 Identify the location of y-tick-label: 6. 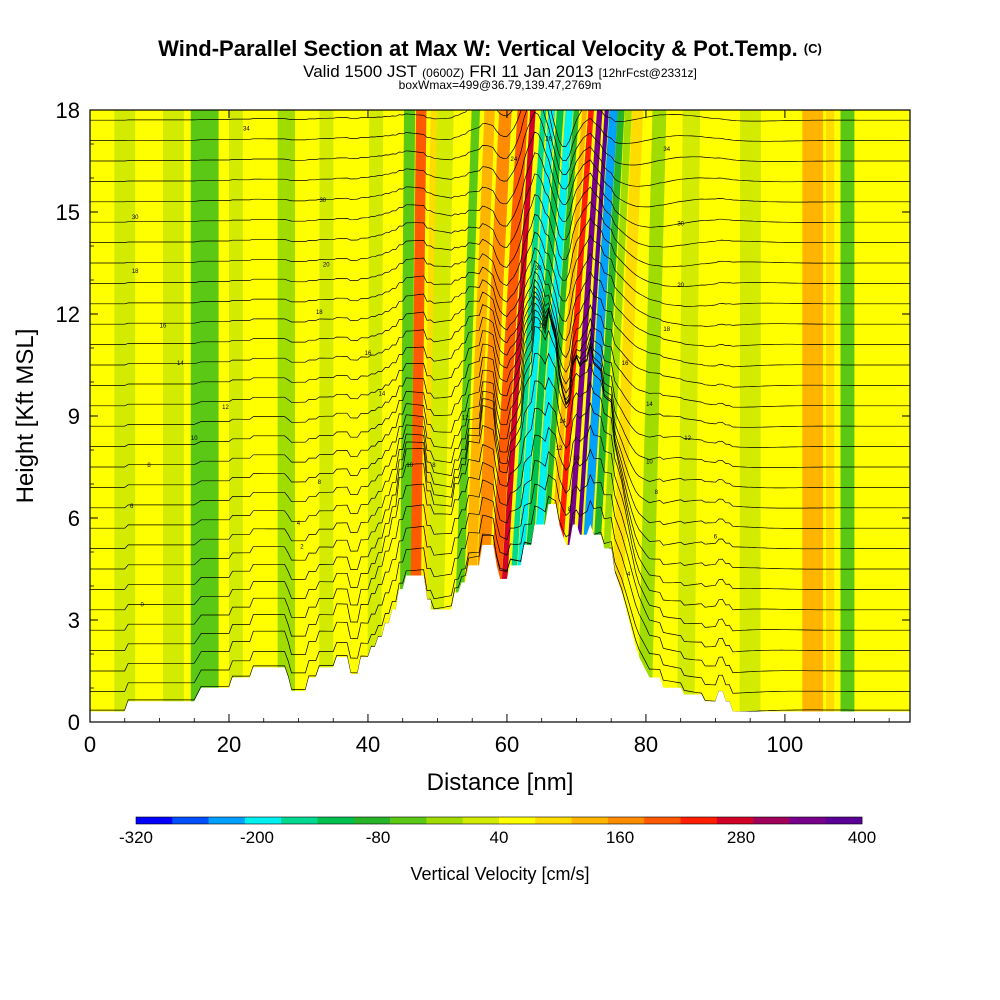
(74, 518).